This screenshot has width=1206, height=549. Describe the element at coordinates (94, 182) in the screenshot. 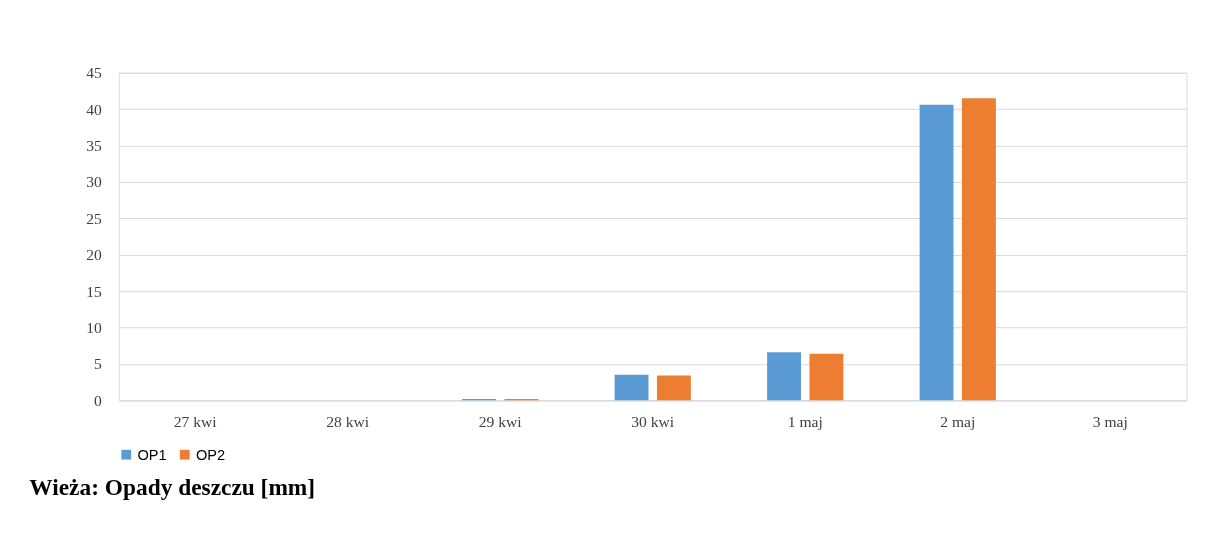

I see `y-tick-label: 30` at that location.